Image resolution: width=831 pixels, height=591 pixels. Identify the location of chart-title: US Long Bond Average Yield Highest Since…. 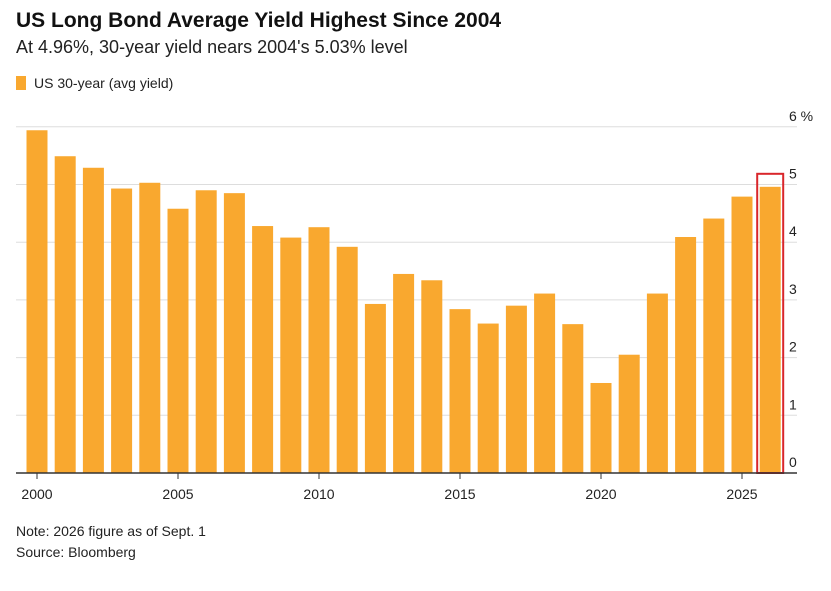
(259, 20).